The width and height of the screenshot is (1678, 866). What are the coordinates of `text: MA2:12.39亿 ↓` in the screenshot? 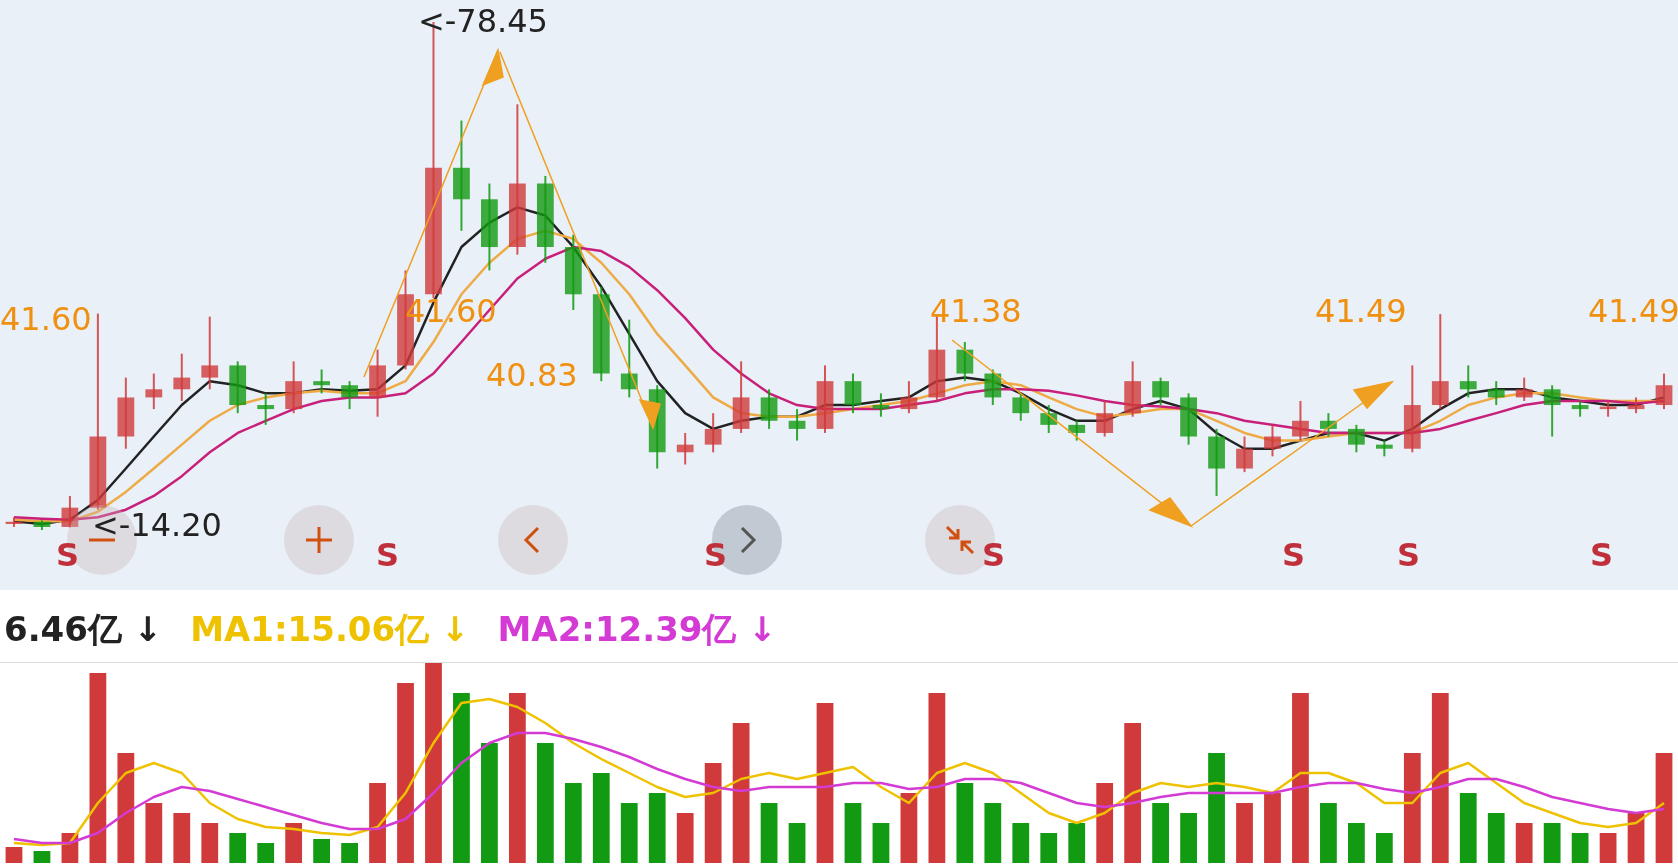 It's located at (637, 629).